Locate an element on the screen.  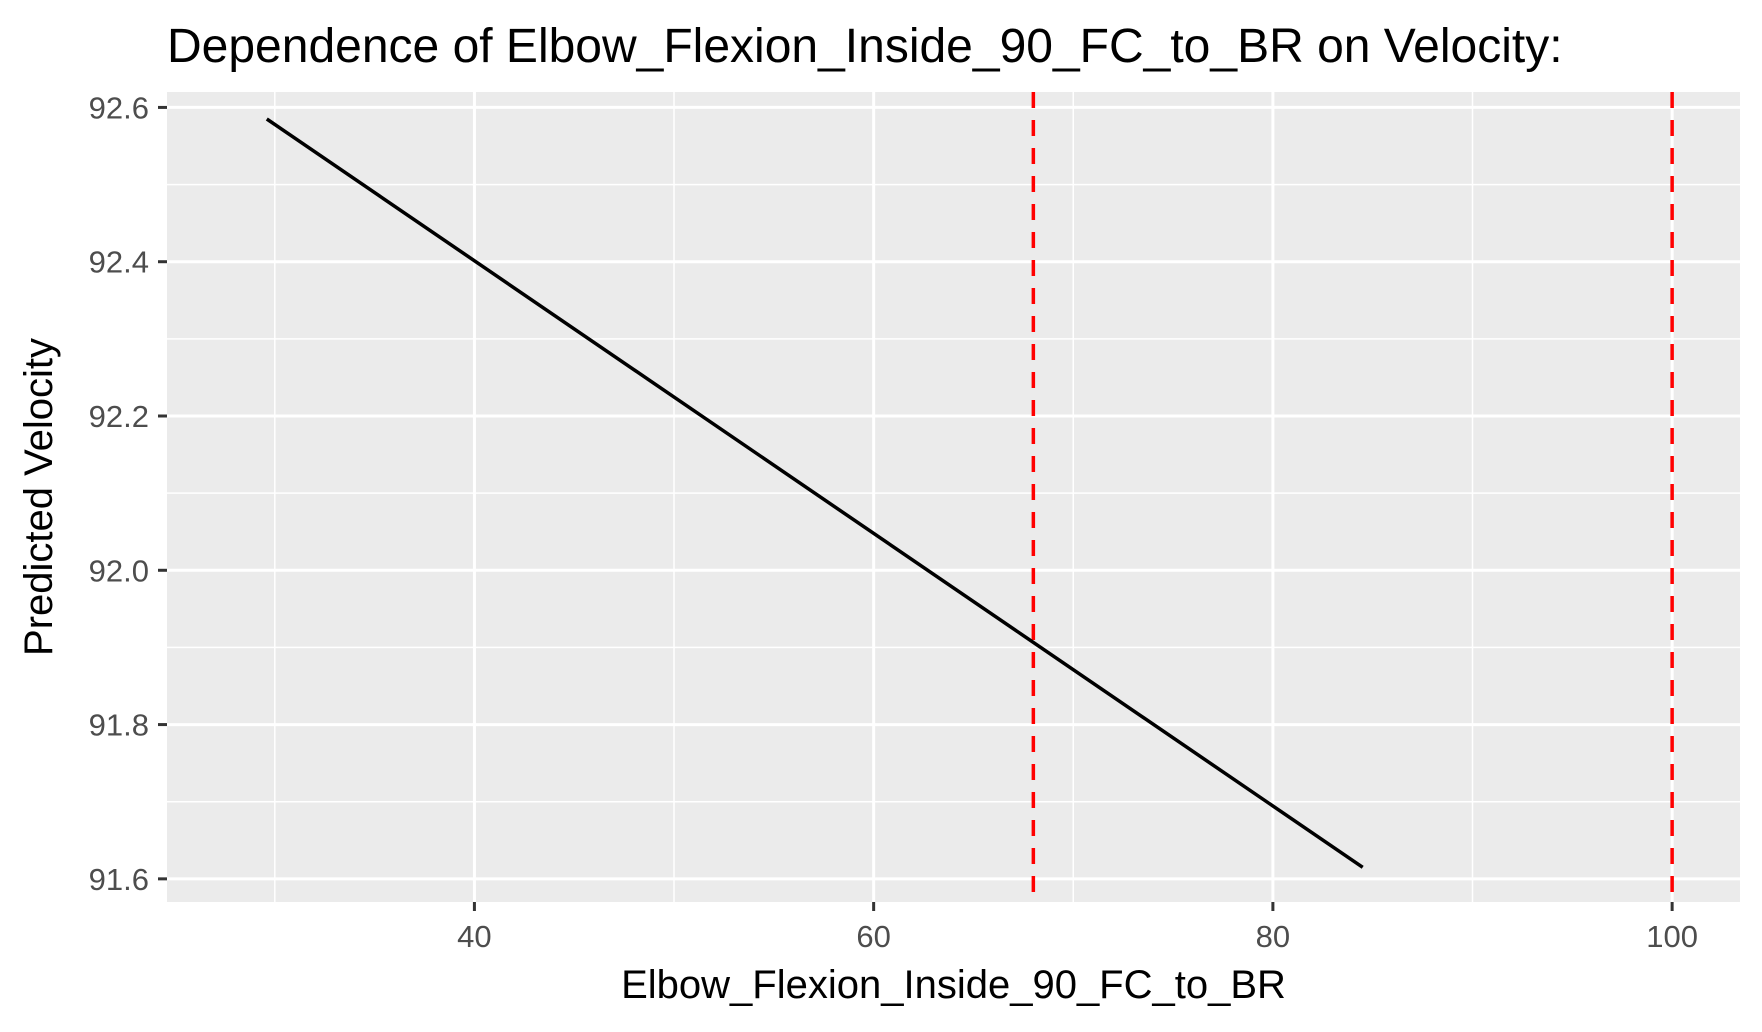
y-tick-label: 91.6 is located at coordinates (119, 879).